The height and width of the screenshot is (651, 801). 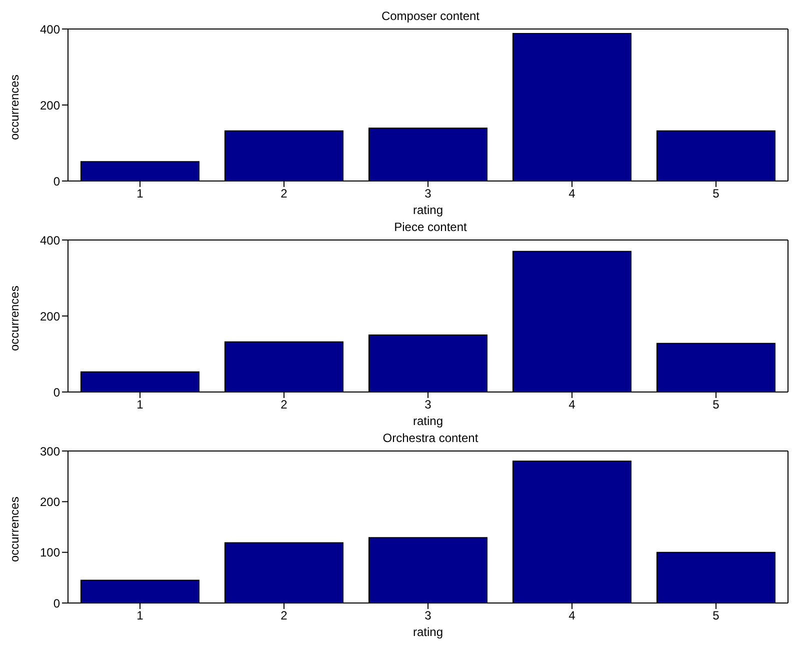 I want to click on y-tick-label: 300, so click(x=50, y=451).